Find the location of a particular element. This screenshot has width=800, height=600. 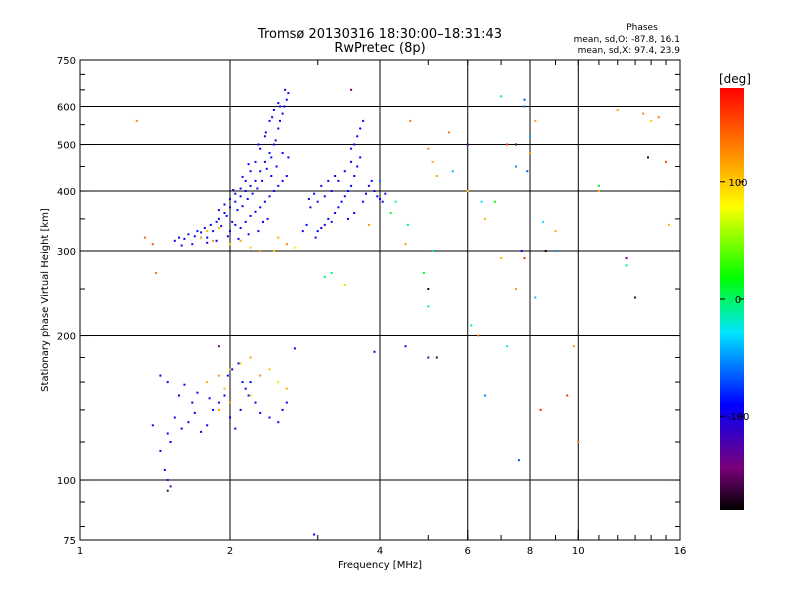

colorbar-tick-label: 0 is located at coordinates (738, 300).